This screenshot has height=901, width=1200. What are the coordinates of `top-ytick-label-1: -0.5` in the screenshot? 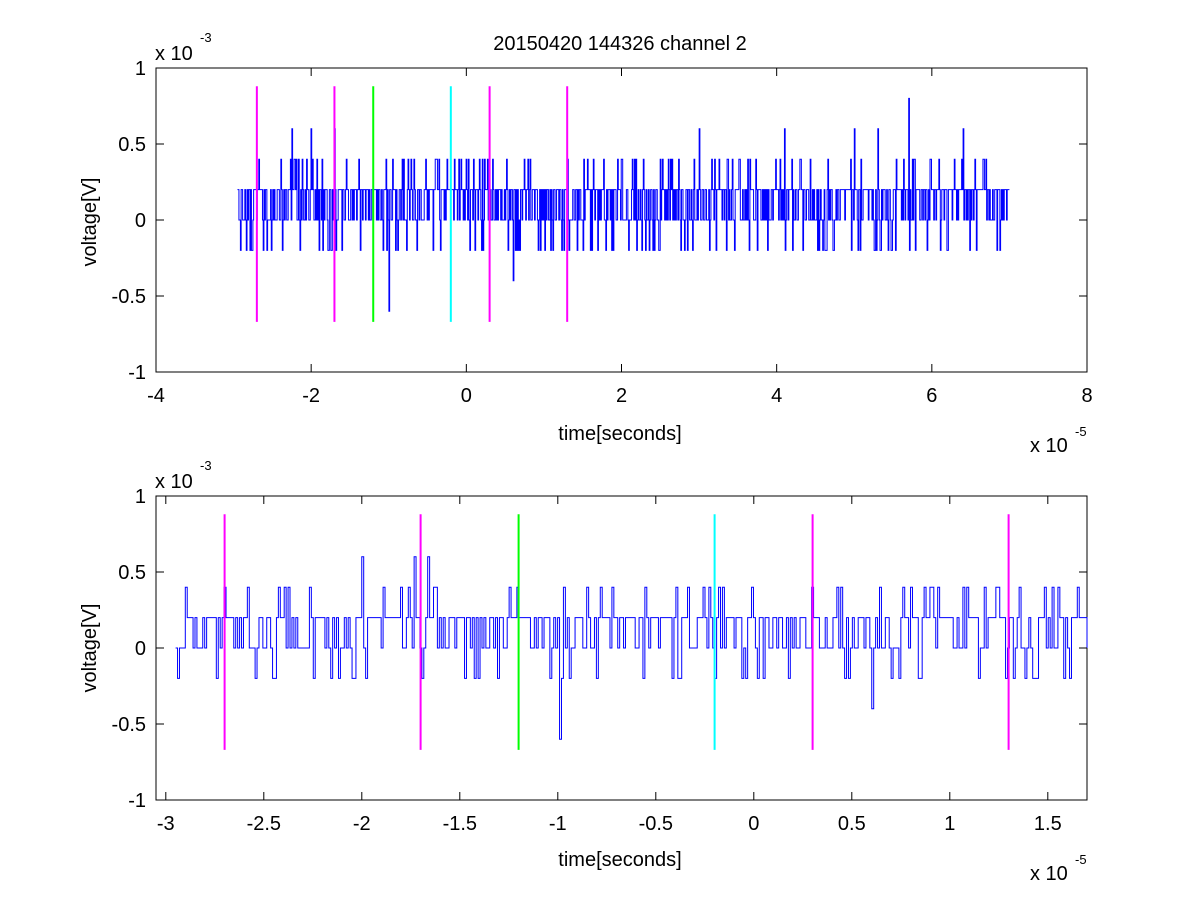 It's located at (129, 297).